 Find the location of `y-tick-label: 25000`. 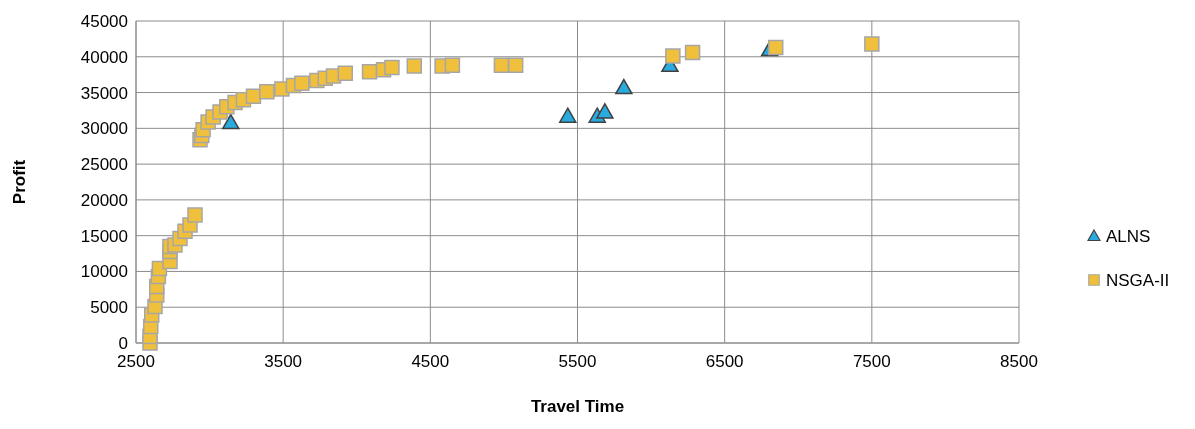

y-tick-label: 25000 is located at coordinates (104, 165).